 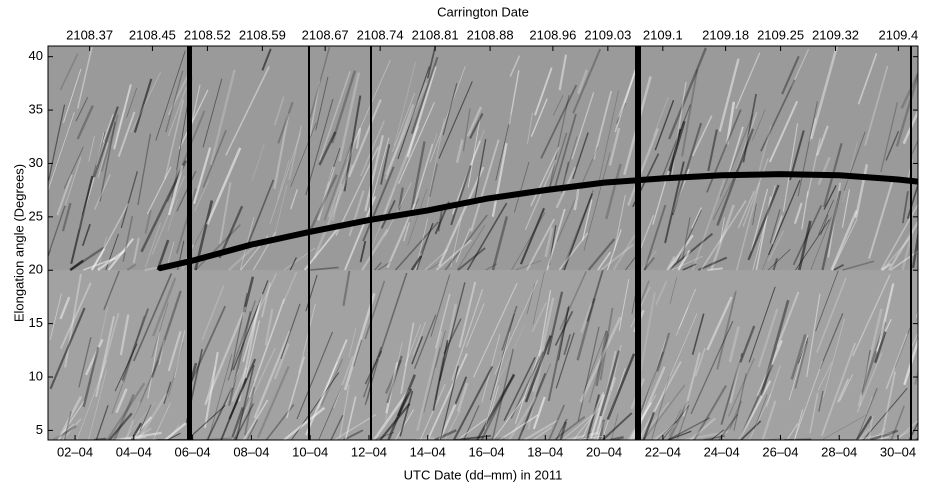 What do you see at coordinates (134, 451) in the screenshot?
I see `x-tick-label: 04–04` at bounding box center [134, 451].